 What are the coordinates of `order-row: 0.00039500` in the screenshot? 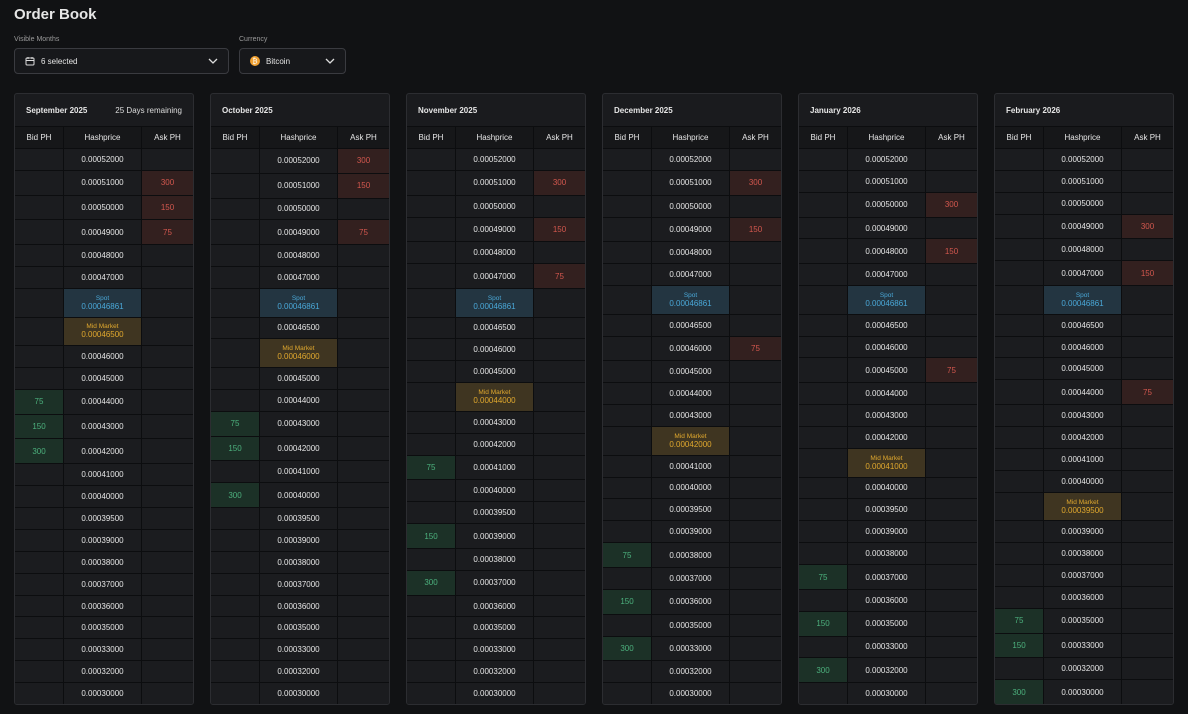 It's located at (104, 517).